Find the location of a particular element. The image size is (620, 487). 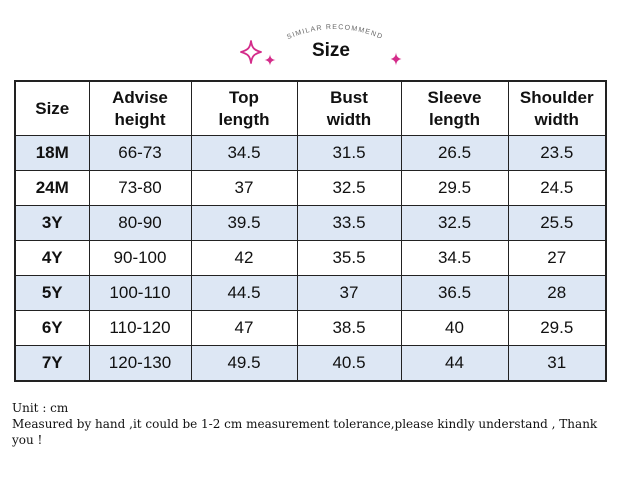

top-length-cell: 49.5 is located at coordinates (244, 363).